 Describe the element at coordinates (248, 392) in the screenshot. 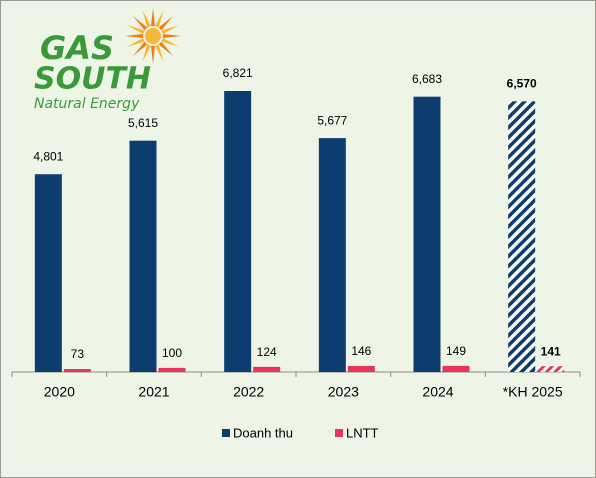

I see `x-tick-label: 2022` at that location.